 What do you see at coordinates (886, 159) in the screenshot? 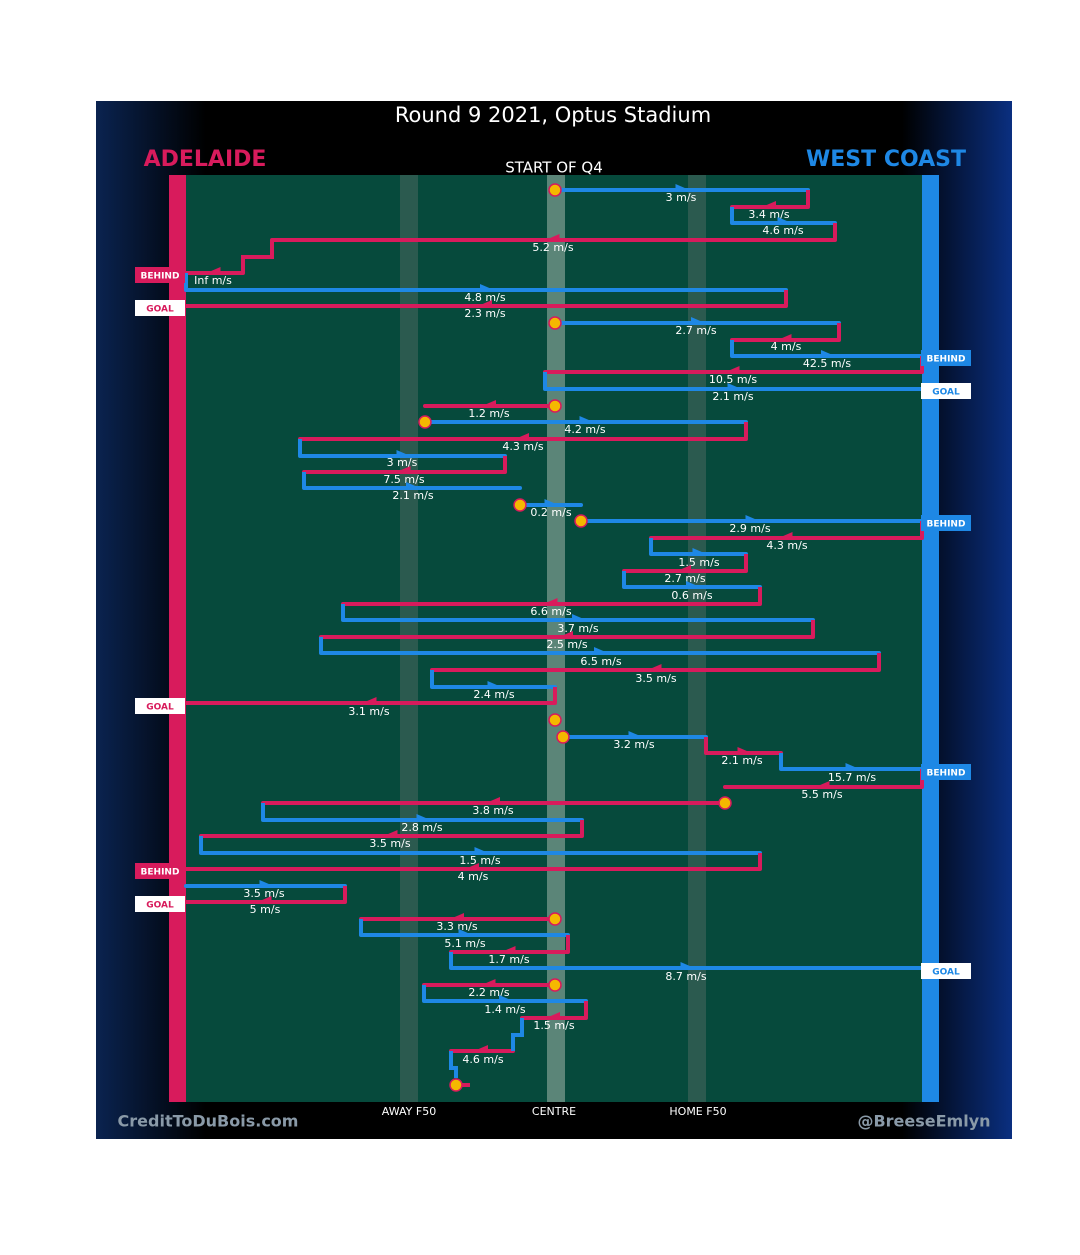
I see `away-team: WEST COAST` at bounding box center [886, 159].